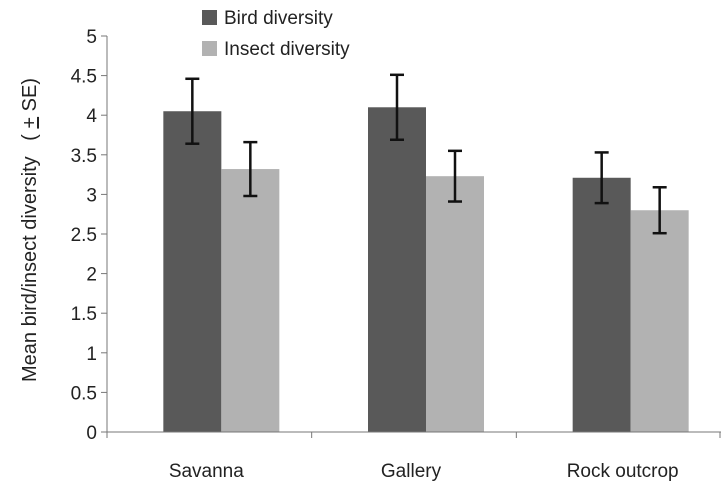 Image resolution: width=721 pixels, height=486 pixels. Describe the element at coordinates (84, 156) in the screenshot. I see `y-tick-label: 3.5` at that location.